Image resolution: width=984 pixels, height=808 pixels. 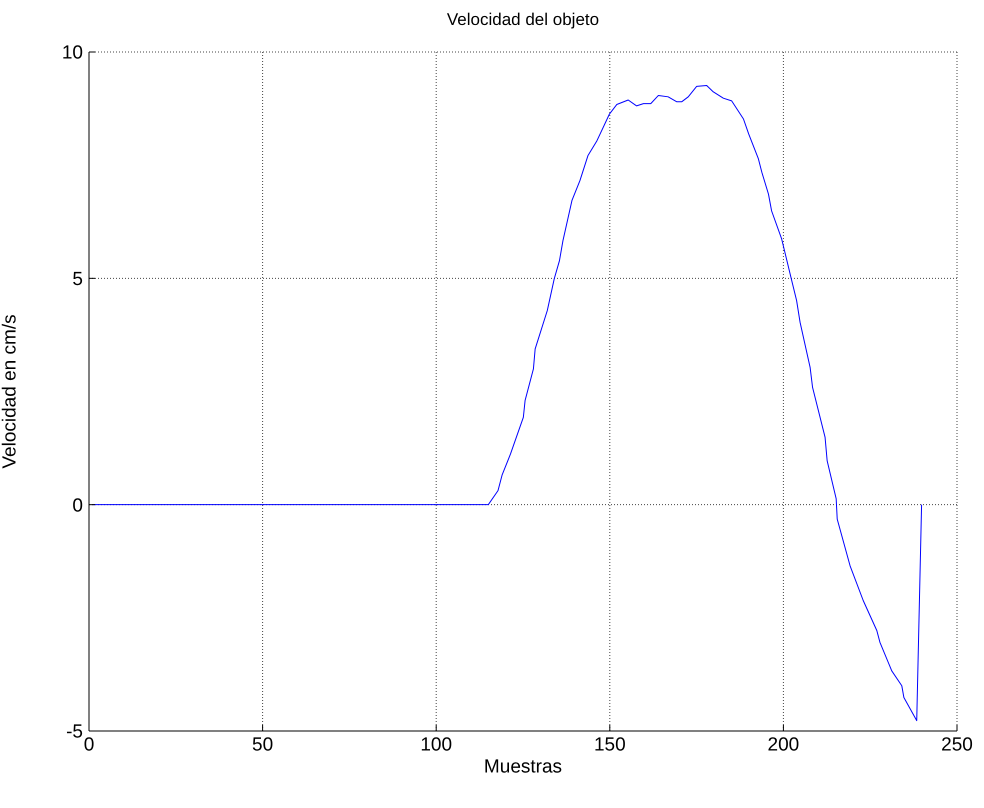 I want to click on x-tick-label: 150, so click(x=610, y=745).